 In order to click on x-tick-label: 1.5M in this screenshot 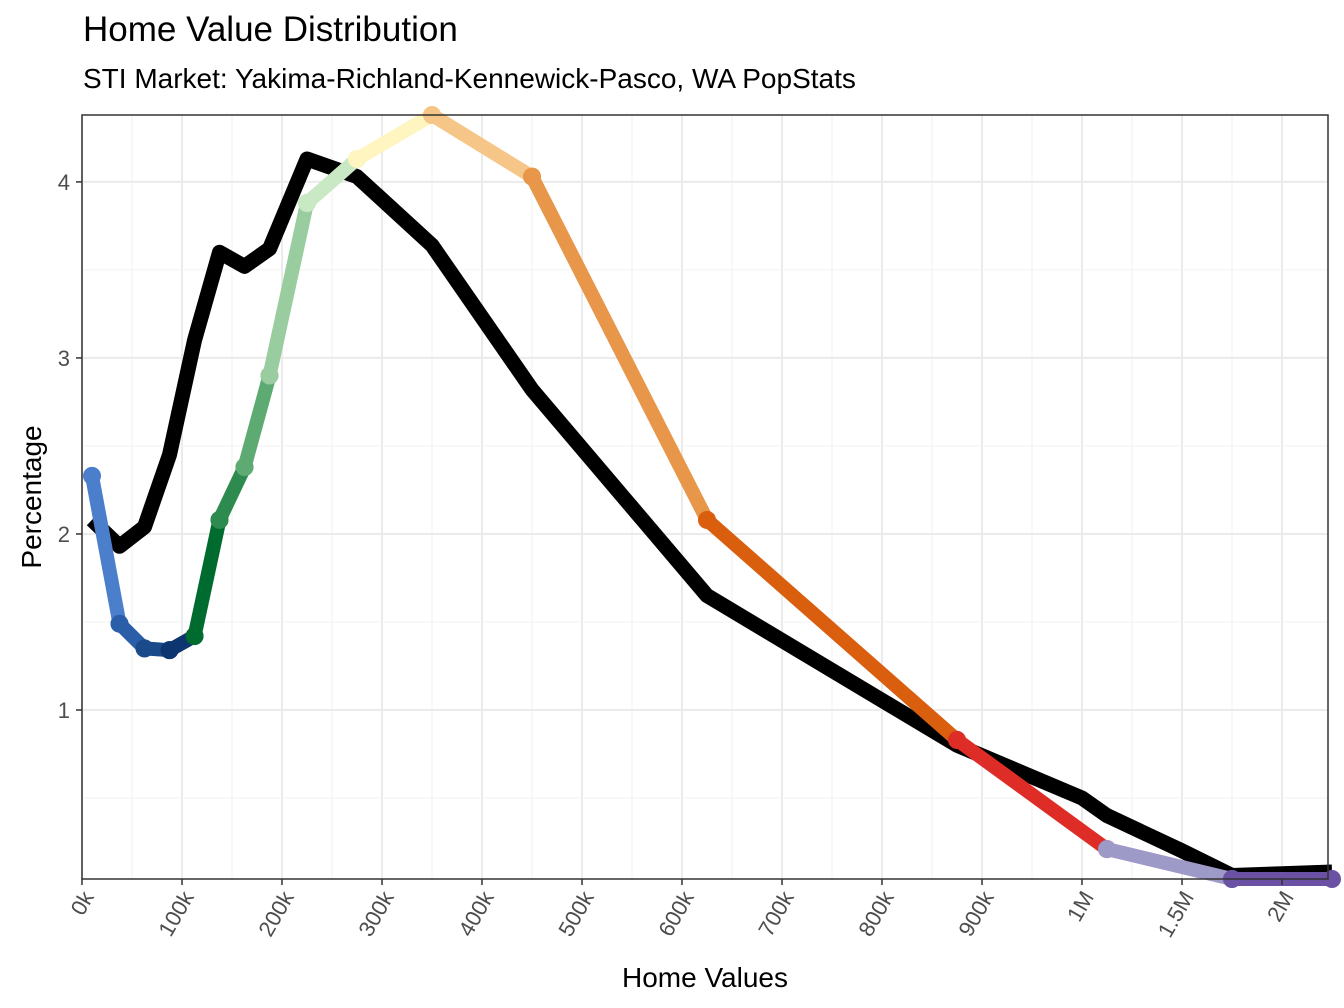, I will do `click(1176, 914)`.